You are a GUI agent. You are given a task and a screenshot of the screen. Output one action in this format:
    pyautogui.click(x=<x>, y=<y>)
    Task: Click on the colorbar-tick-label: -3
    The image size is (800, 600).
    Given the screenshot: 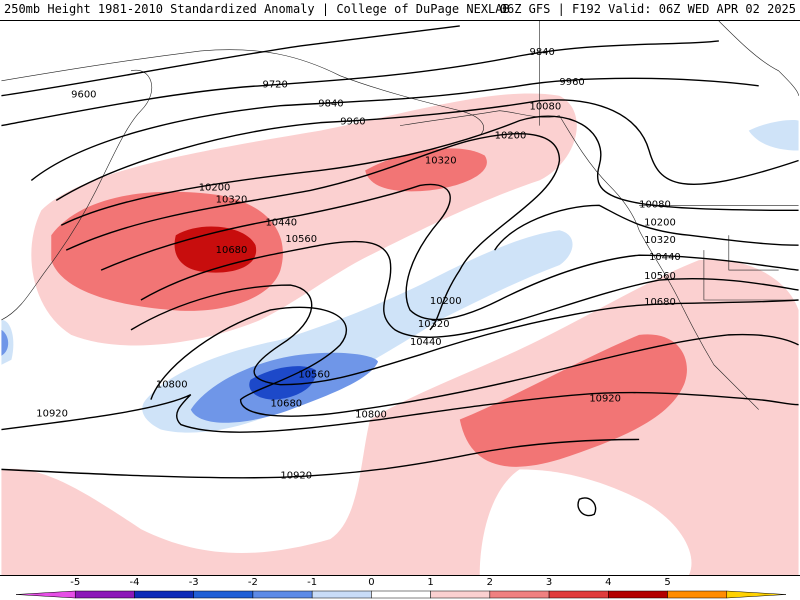 What is the action you would take?
    pyautogui.click(x=194, y=582)
    